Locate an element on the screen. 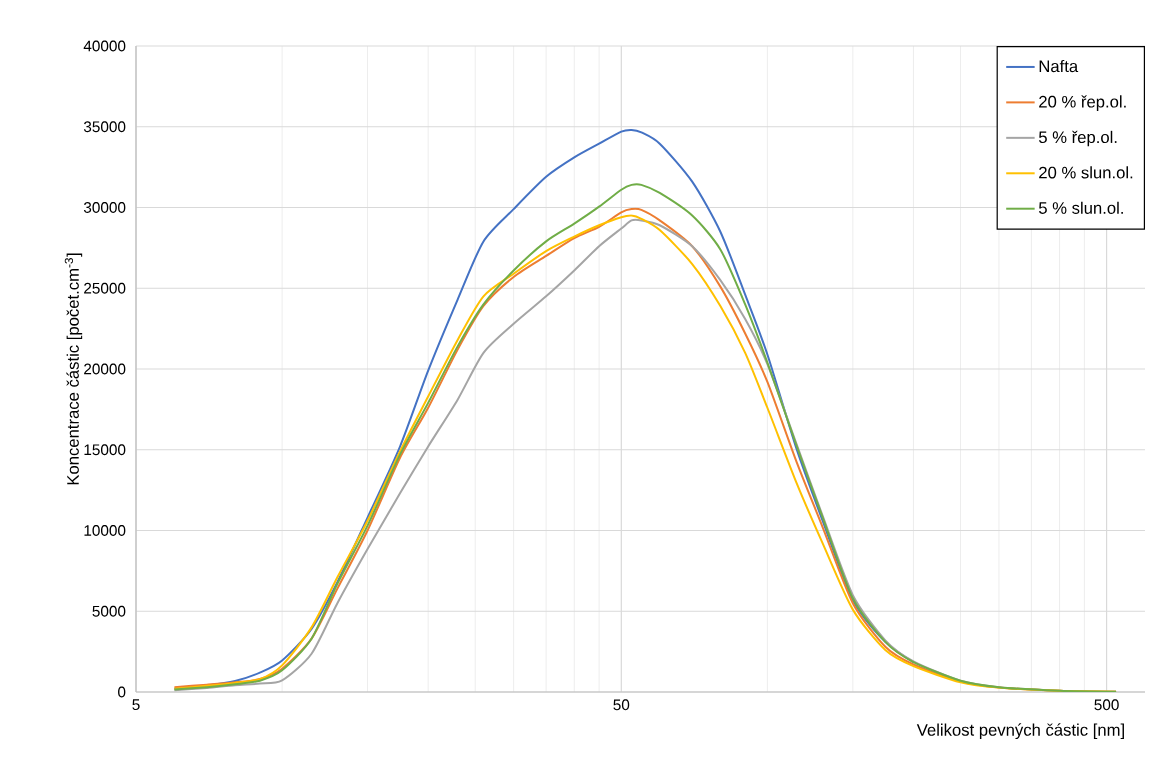 The image size is (1170, 762). legend-label: Nafta is located at coordinates (1059, 66).